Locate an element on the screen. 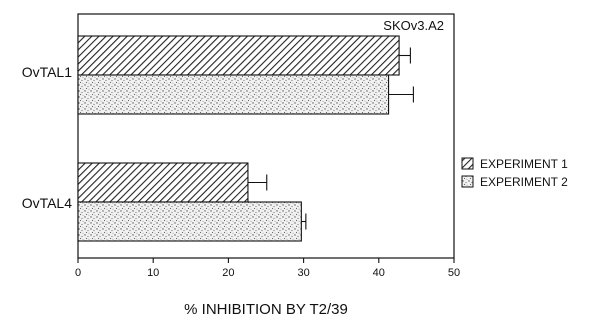  x-tick-label-10: 10 is located at coordinates (153, 273).